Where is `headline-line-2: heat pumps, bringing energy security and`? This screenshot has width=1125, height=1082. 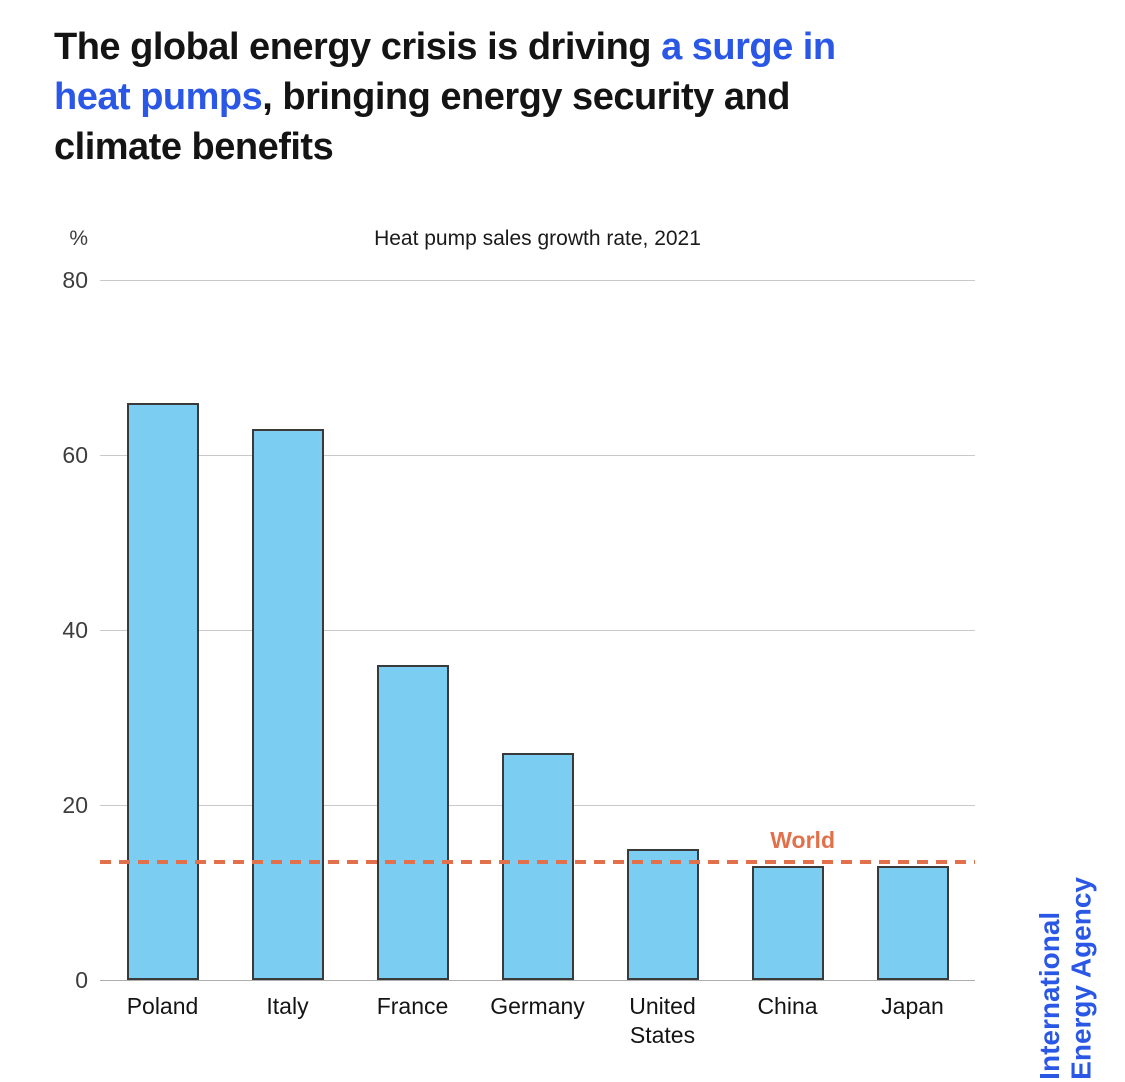
headline-line-2: heat pumps, bringing energy security and is located at coordinates (445, 97).